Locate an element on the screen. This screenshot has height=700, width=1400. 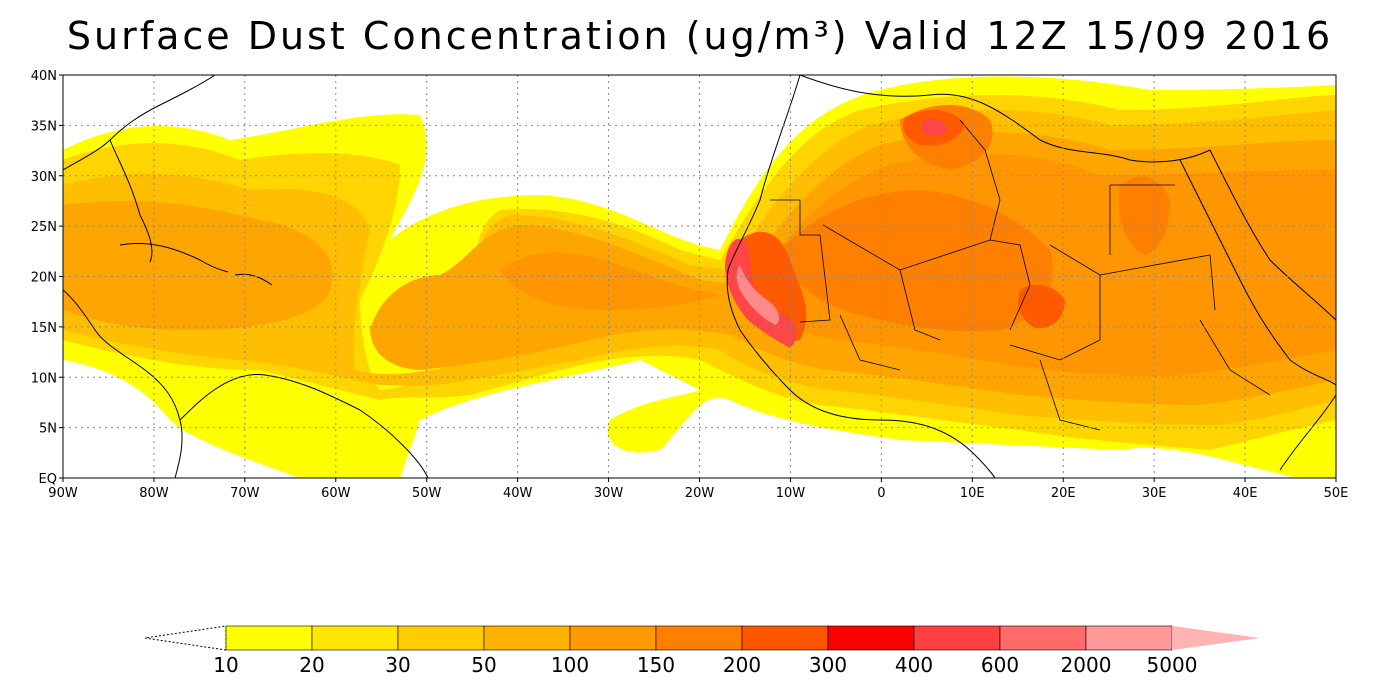
coastline-north-america is located at coordinates (139, 276).